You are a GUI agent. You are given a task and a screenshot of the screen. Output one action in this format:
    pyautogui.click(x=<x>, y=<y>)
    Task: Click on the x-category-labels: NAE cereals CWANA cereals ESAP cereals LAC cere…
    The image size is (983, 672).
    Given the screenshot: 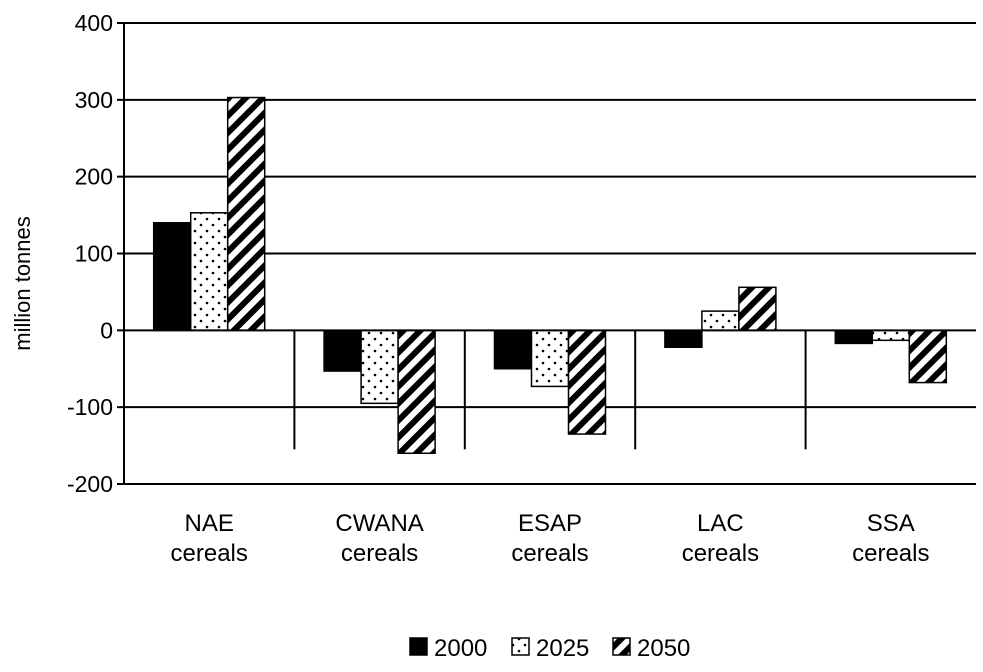 What is the action you would take?
    pyautogui.click(x=550, y=538)
    